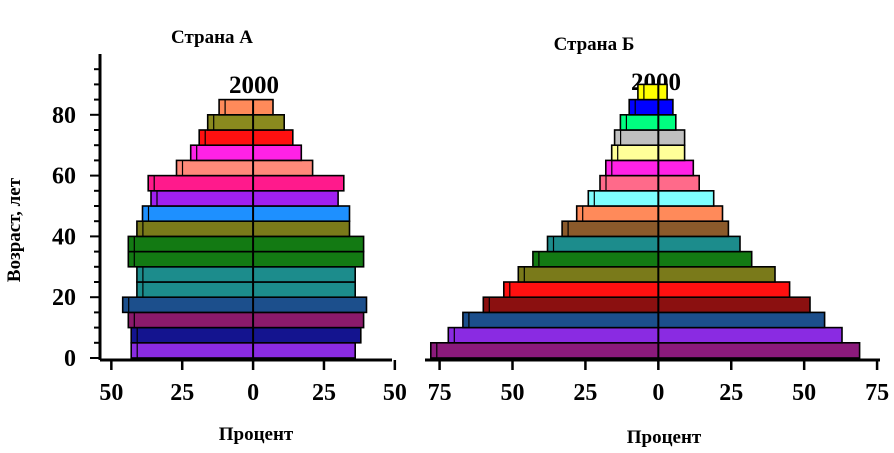 This screenshot has height=453, width=894. I want to click on chart-b-x-axis-title: Процент, so click(664, 437).